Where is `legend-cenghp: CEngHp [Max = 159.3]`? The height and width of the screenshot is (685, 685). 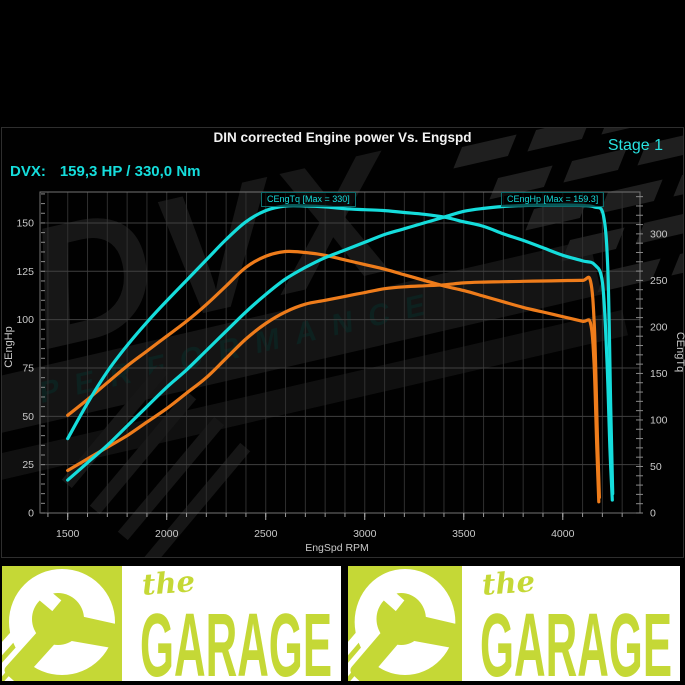
legend-cenghp: CEngHp [Max = 159.3] is located at coordinates (553, 199).